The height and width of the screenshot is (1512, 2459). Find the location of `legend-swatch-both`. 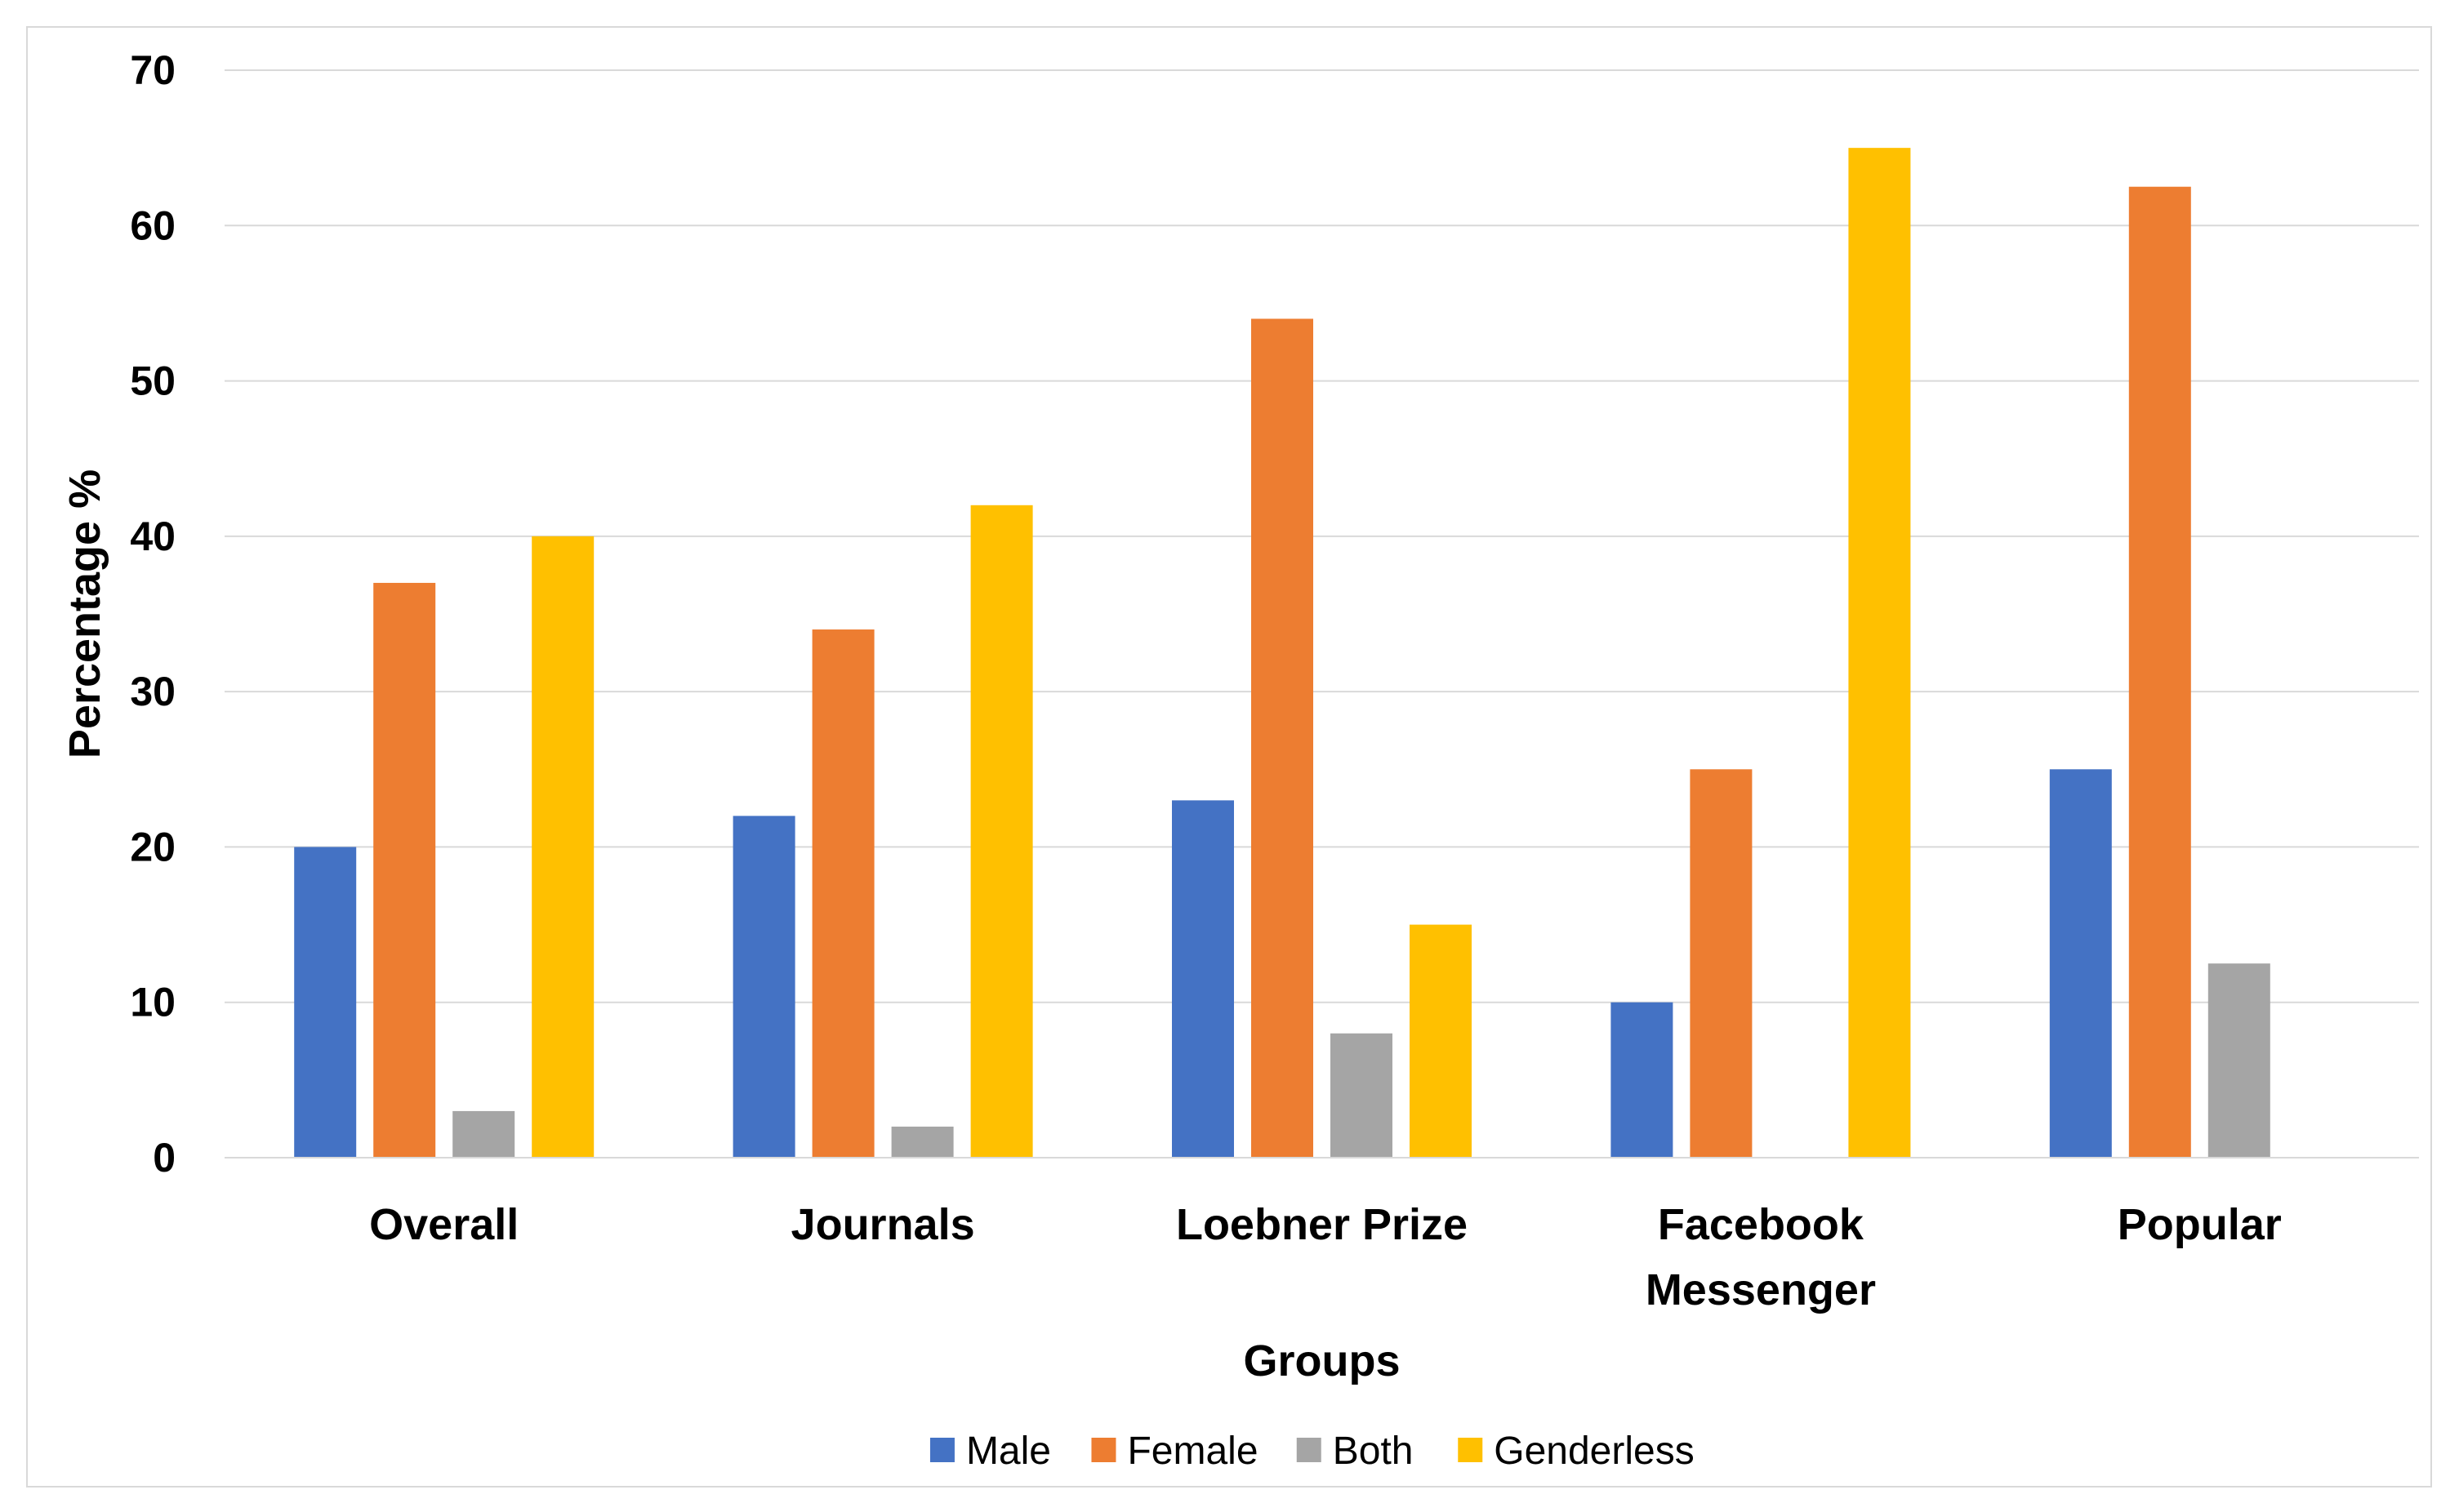

legend-swatch-both is located at coordinates (1309, 1450).